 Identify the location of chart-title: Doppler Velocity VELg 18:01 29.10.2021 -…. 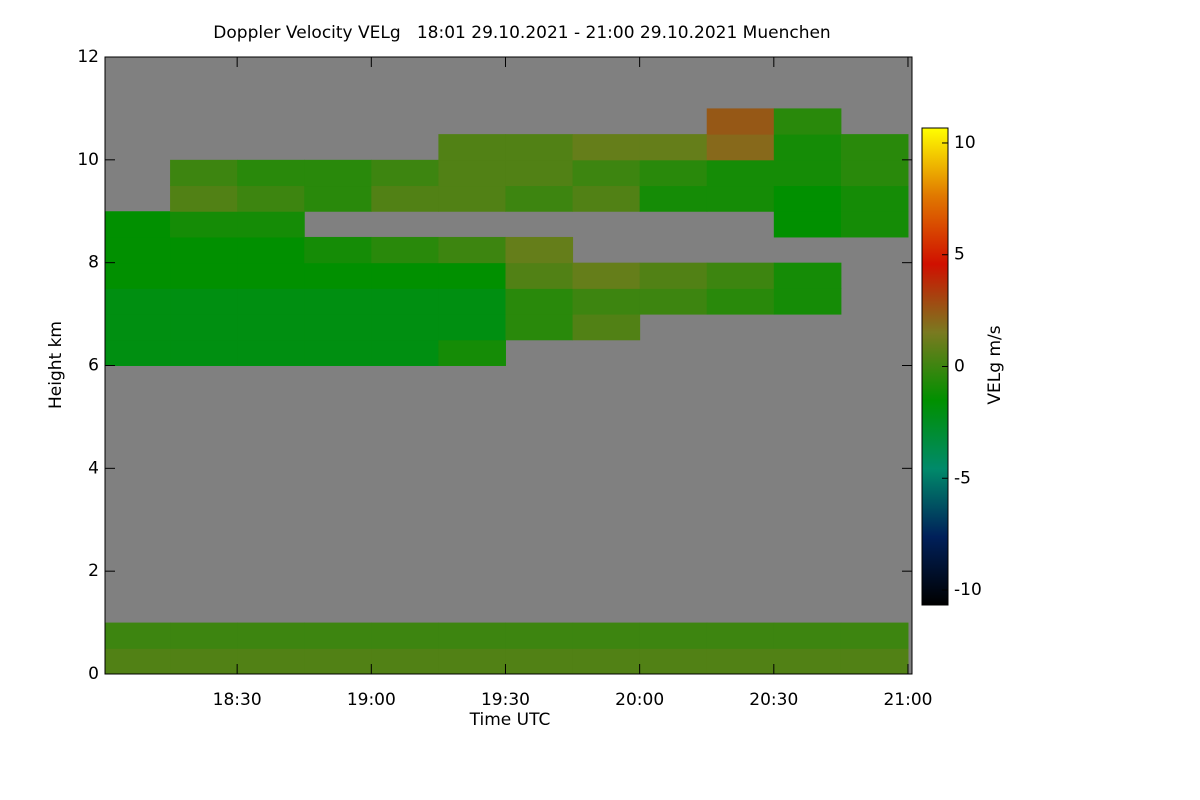
(521, 33).